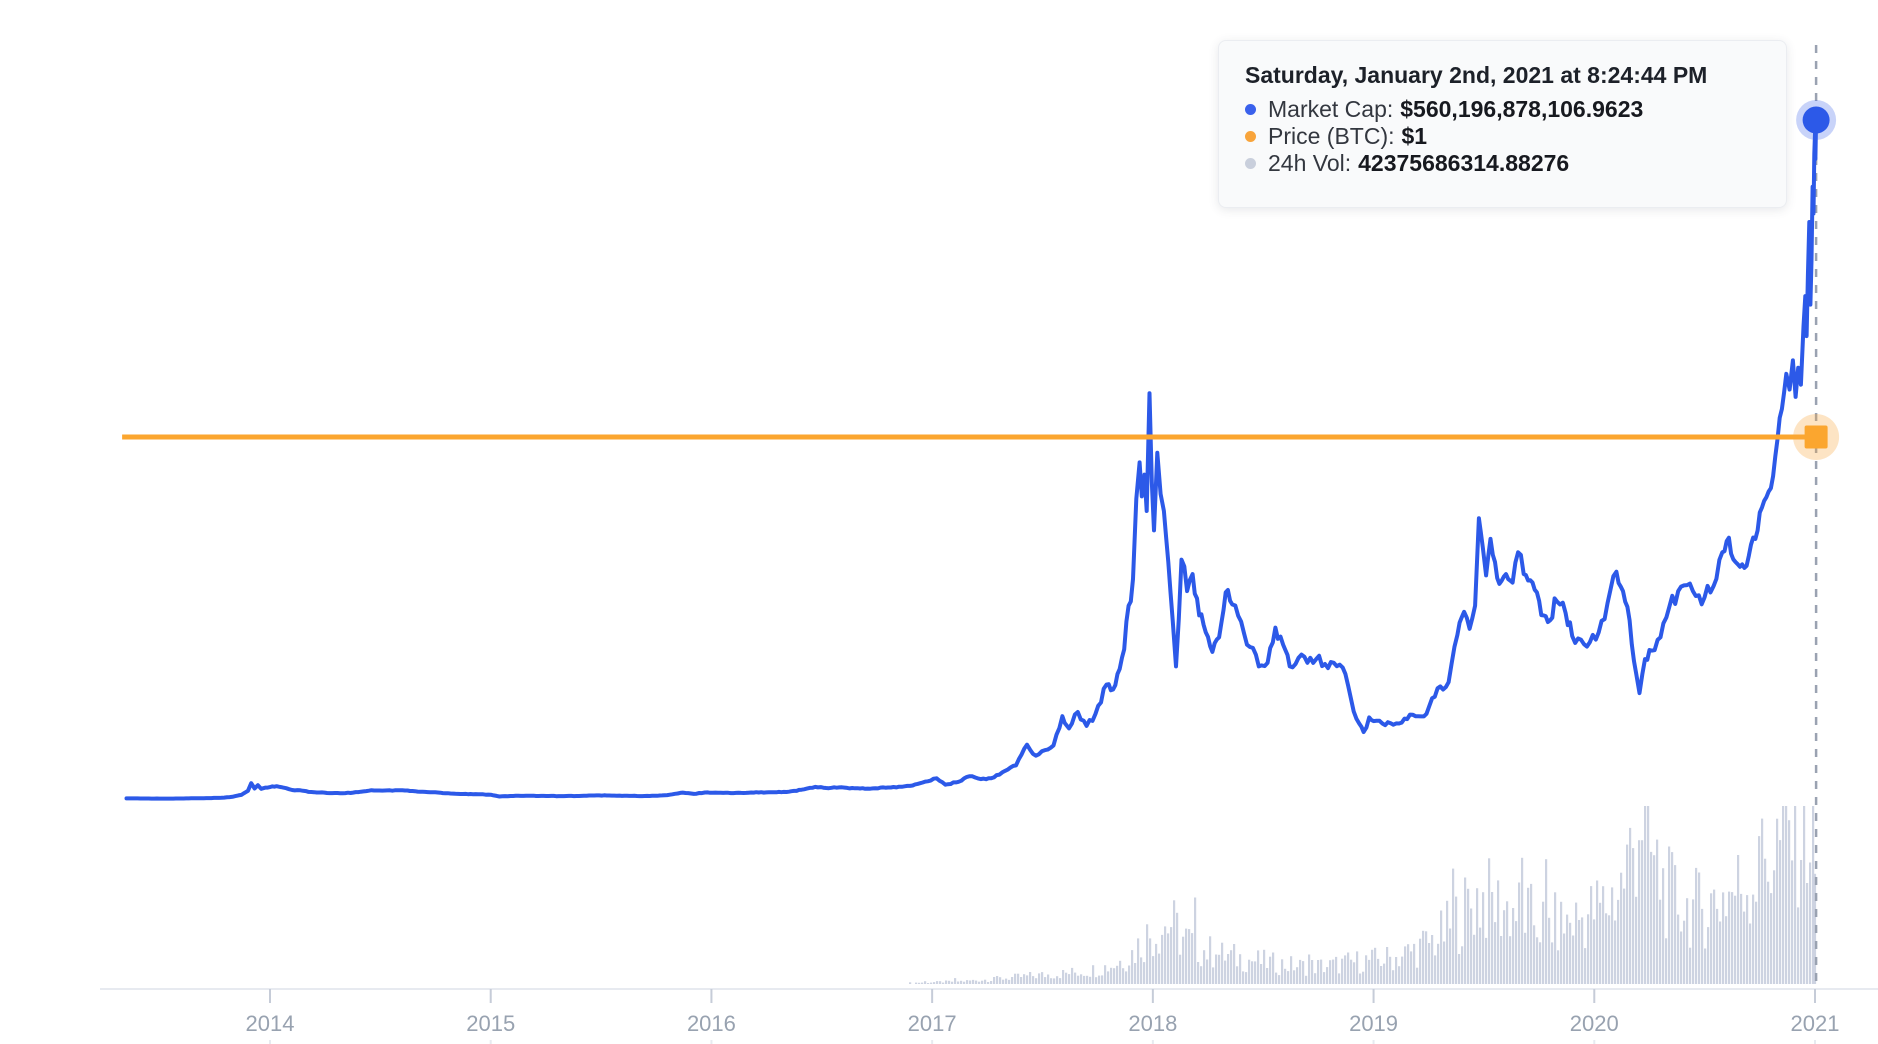 The height and width of the screenshot is (1044, 1878). Describe the element at coordinates (1522, 109) in the screenshot. I see `market-cap-value: $560,196,878,106.9623` at that location.